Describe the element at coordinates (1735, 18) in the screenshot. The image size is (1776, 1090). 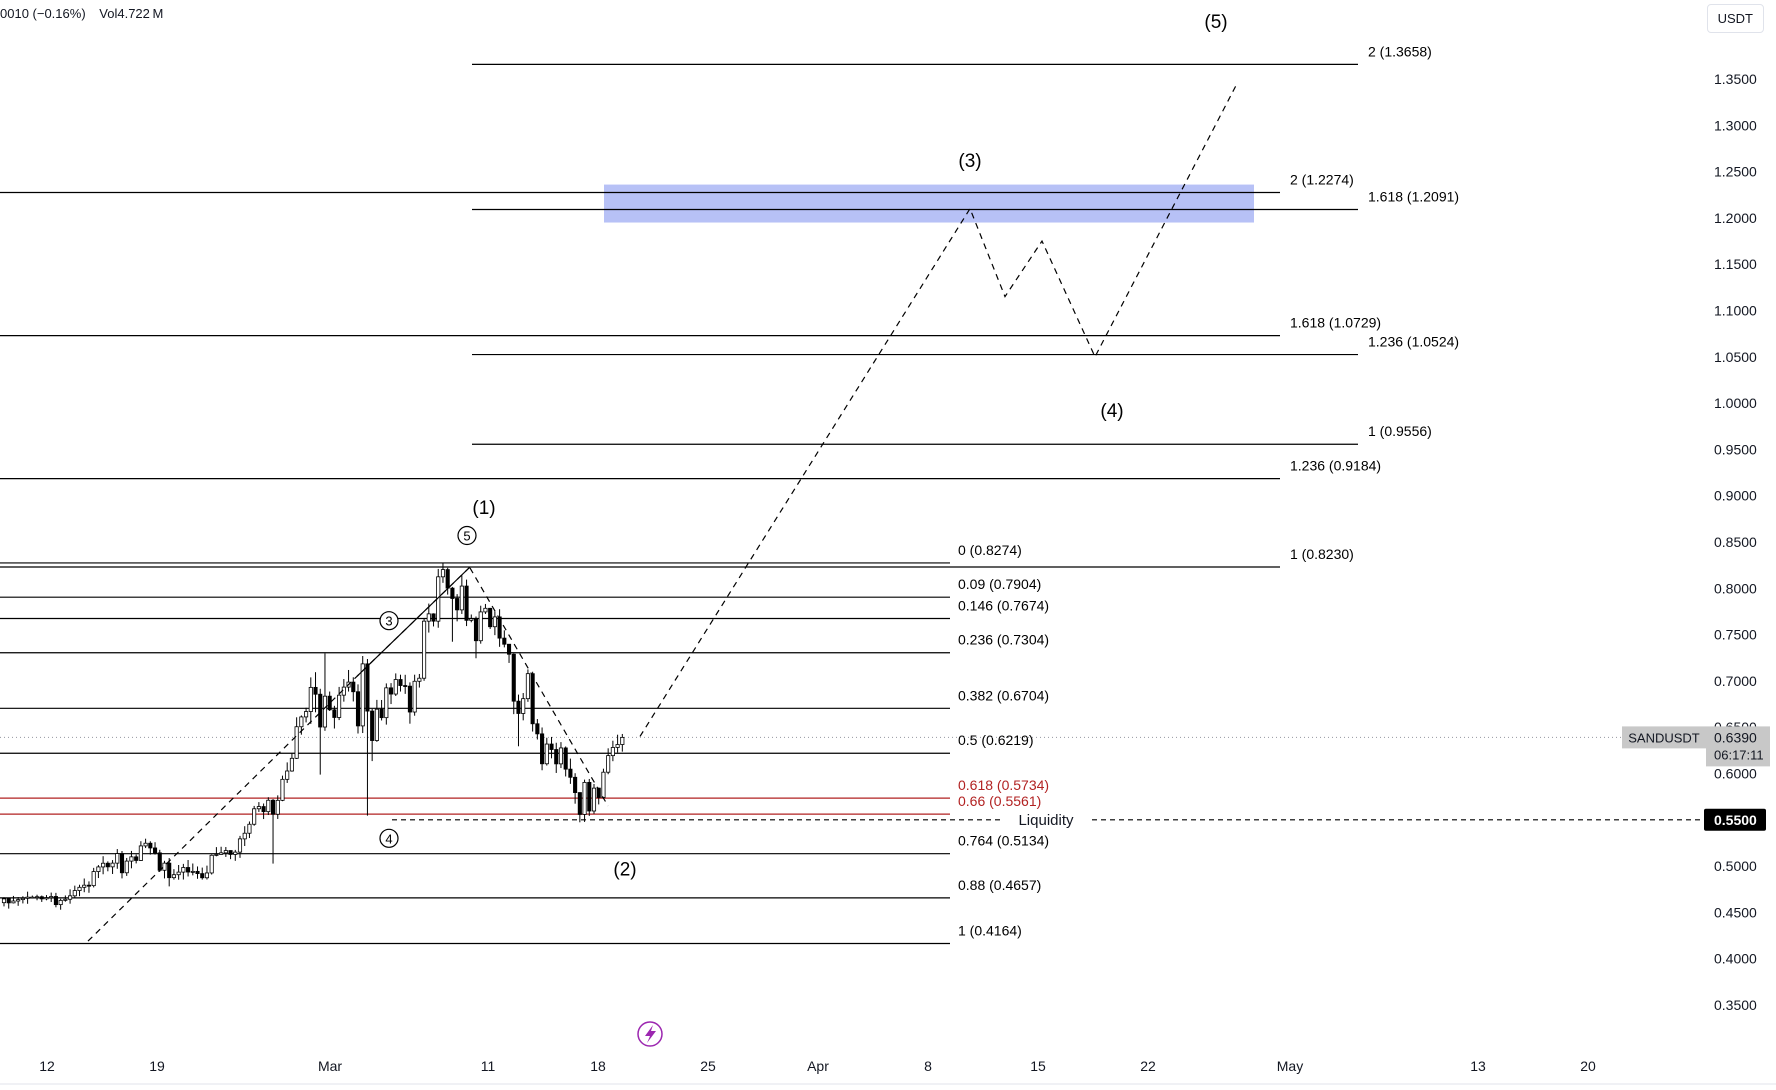
I see `currency-selector: USDT` at that location.